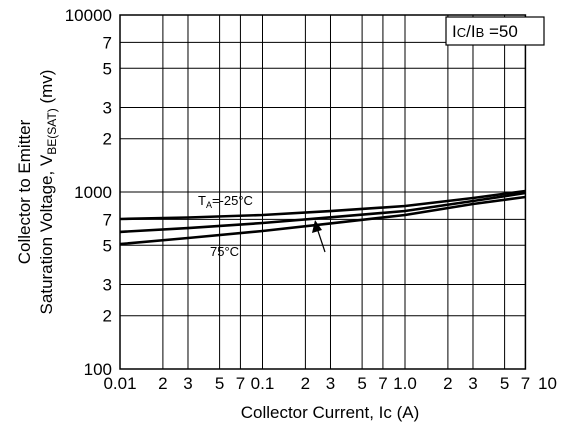 The height and width of the screenshot is (434, 564). What do you see at coordinates (46, 89) in the screenshot?
I see `y-label-unit: (mv)` at bounding box center [46, 89].